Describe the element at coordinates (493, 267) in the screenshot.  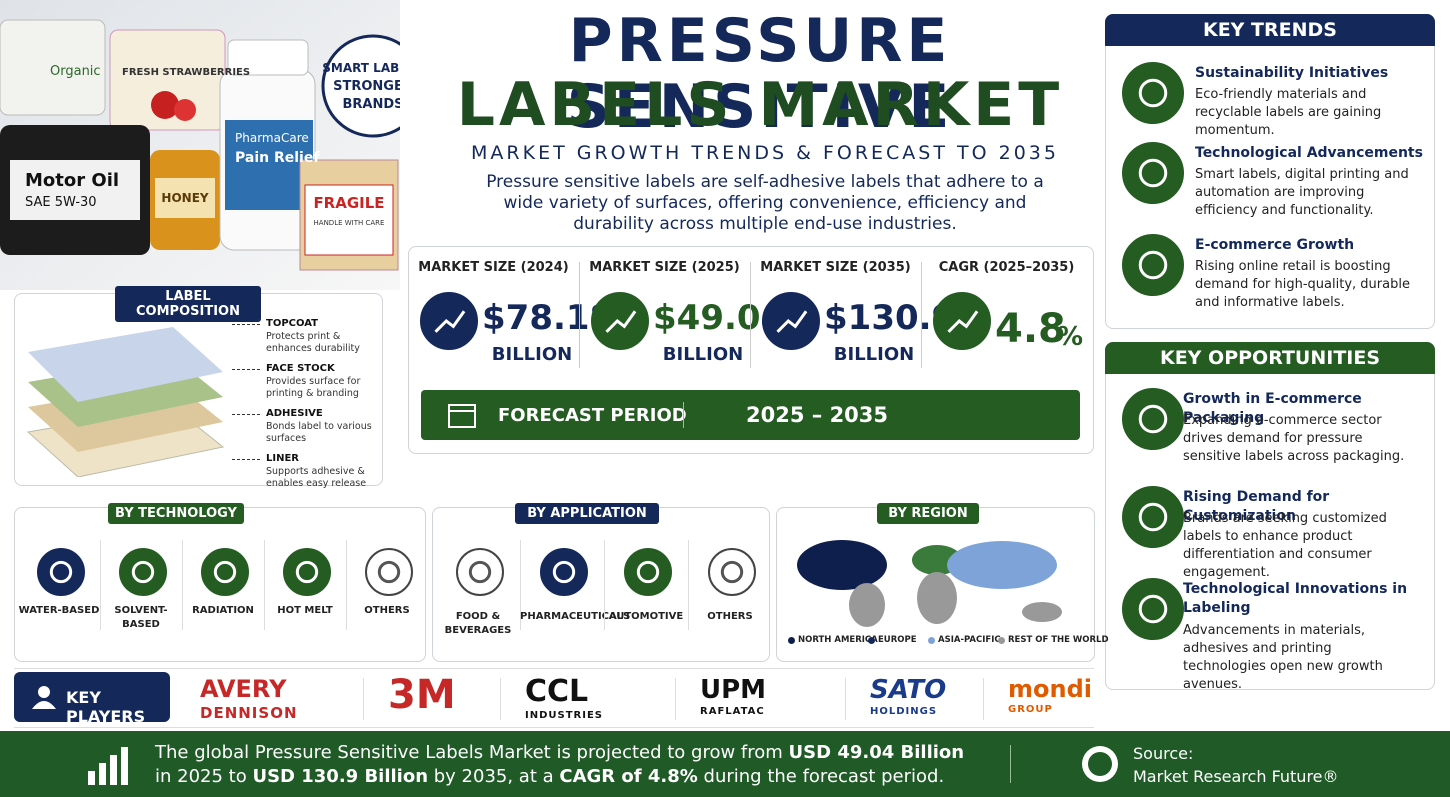
I see `stat-label: MARKET SIZE (2024)` at that location.